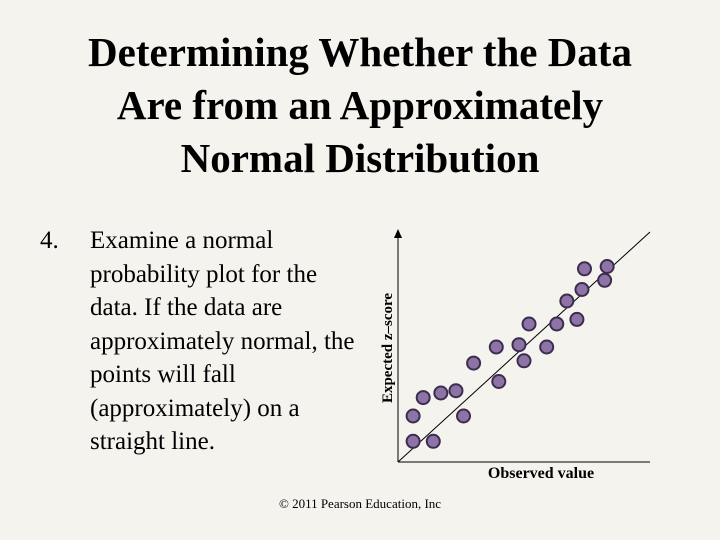  Describe the element at coordinates (360, 503) in the screenshot. I see `copyright-footer: © 2011 Pearson Education, Inc` at that location.